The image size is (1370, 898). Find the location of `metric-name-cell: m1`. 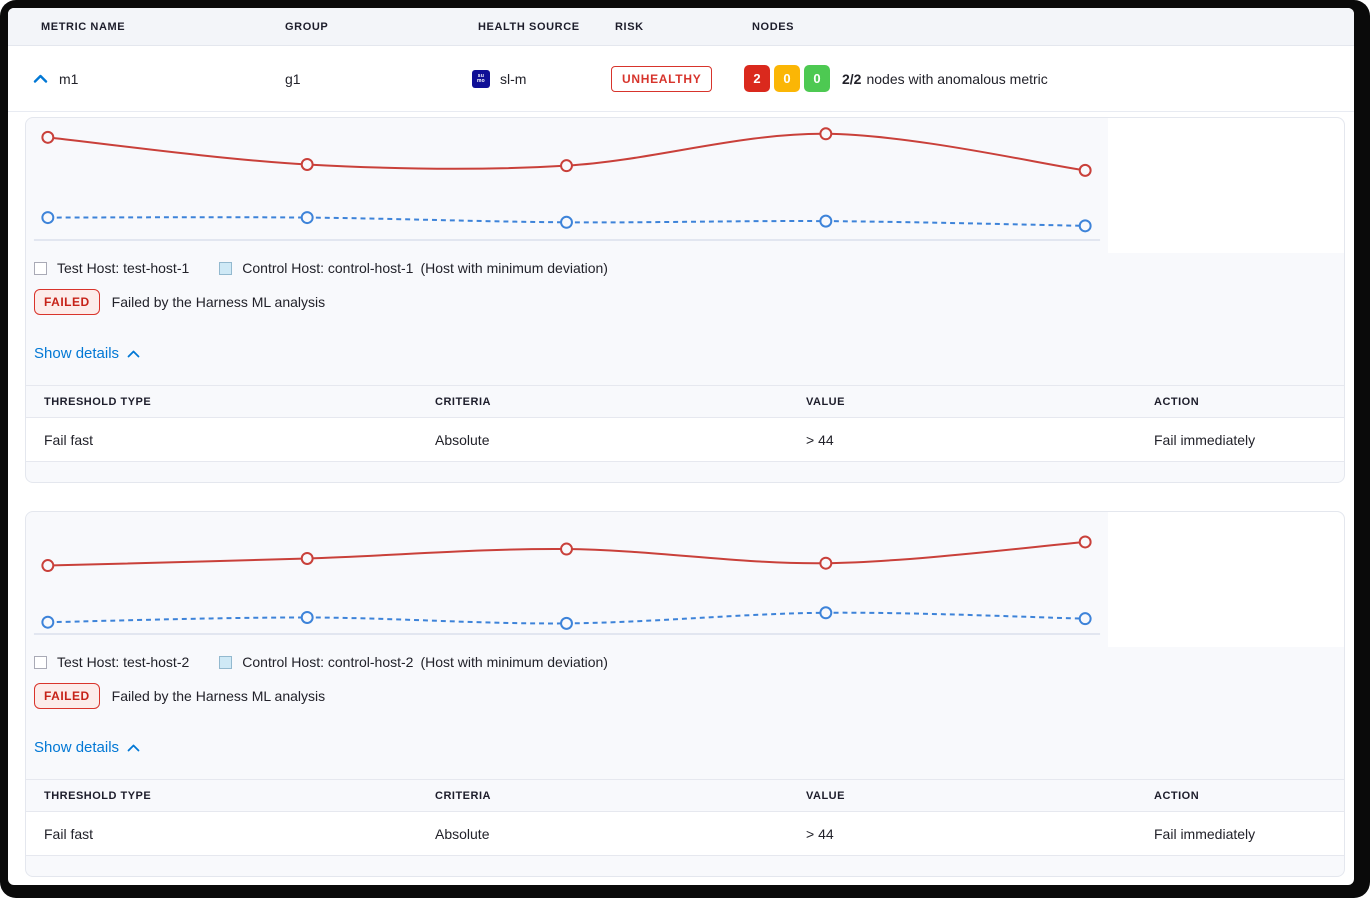

metric-name-cell: m1 is located at coordinates (155, 79).